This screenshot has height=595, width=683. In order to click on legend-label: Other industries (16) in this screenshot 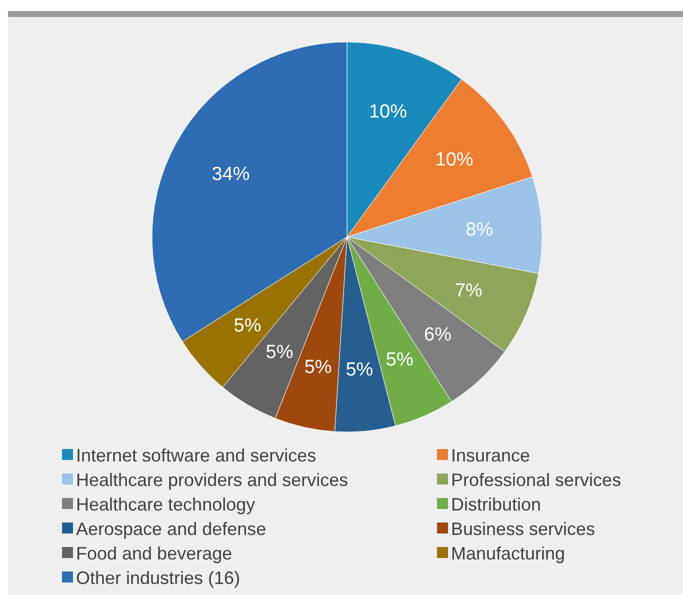, I will do `click(158, 578)`.